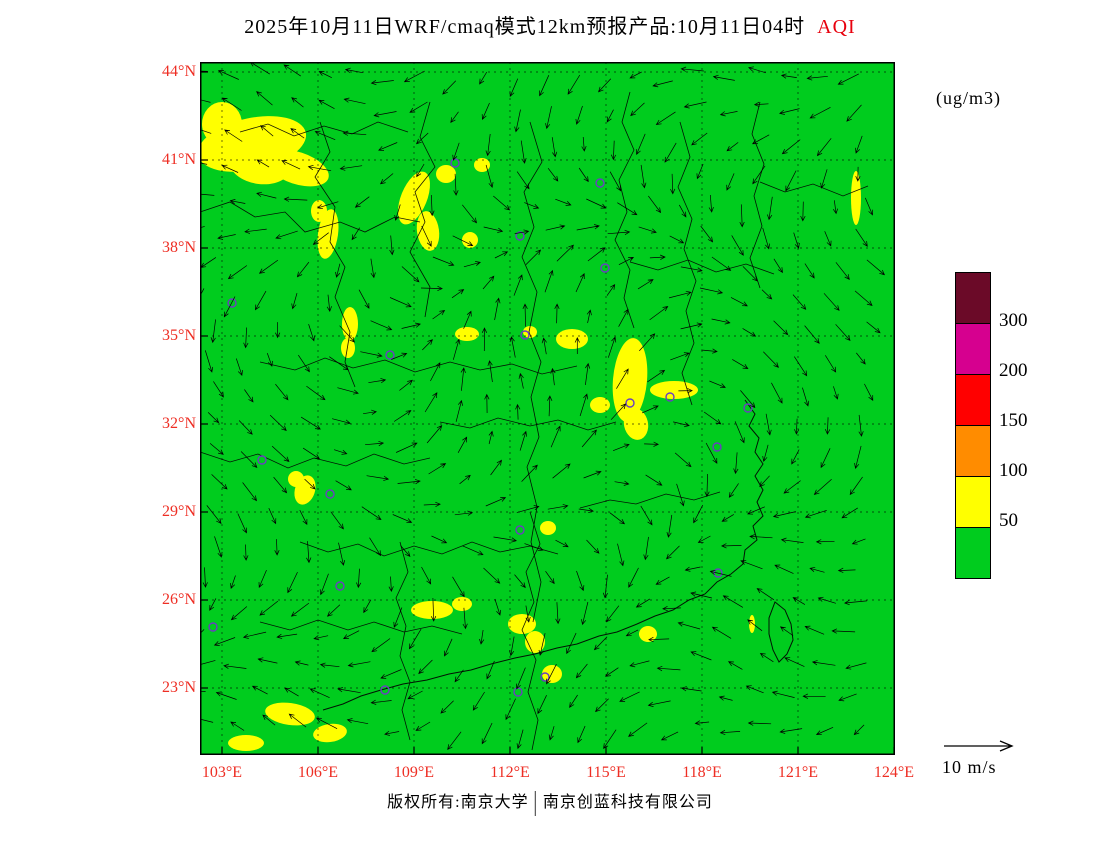 The image size is (1100, 850). Describe the element at coordinates (179, 599) in the screenshot. I see `lat-tick-label: 26°N` at that location.